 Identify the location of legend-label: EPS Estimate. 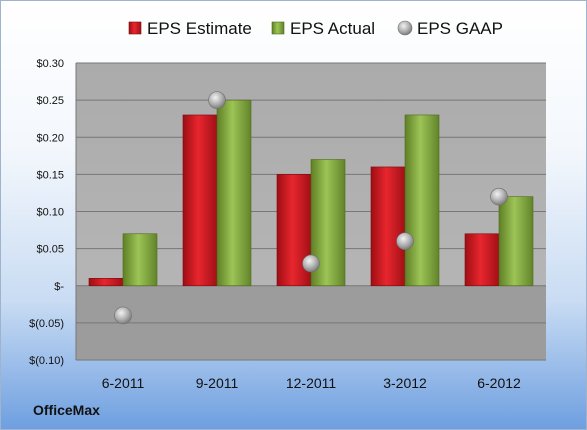
(199, 28).